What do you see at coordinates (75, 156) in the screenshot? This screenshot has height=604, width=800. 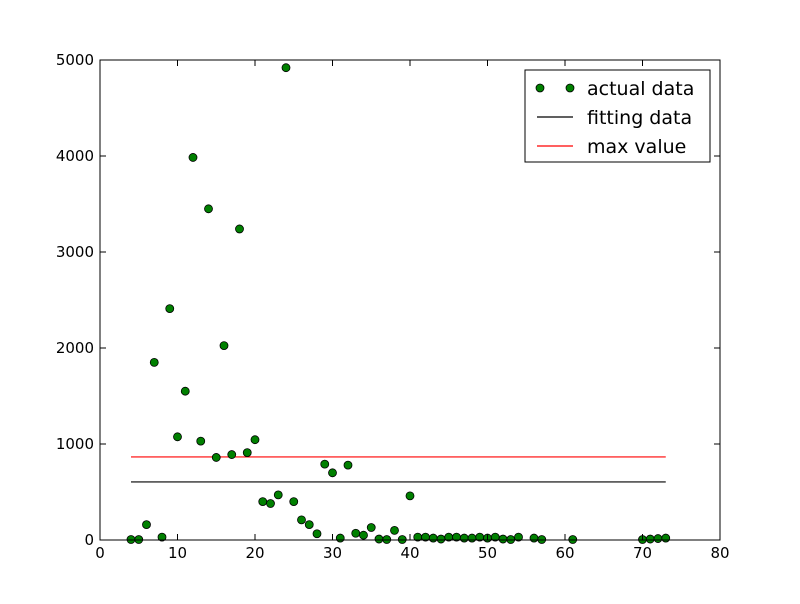 I see `y-tick-label: 4000` at bounding box center [75, 156].